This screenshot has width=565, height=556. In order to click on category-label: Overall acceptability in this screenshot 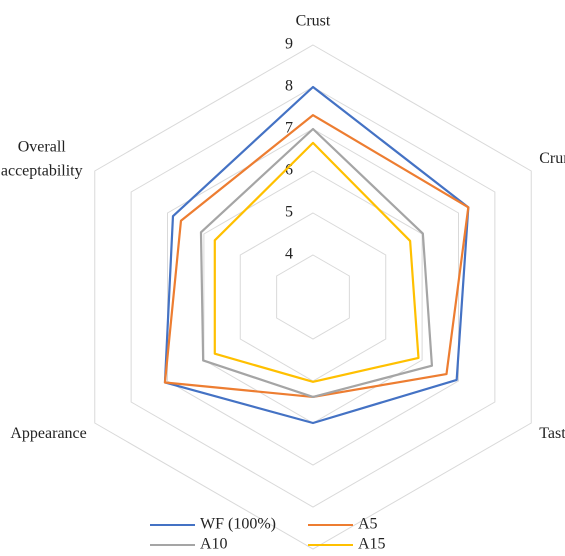, I will do `click(42, 158)`.